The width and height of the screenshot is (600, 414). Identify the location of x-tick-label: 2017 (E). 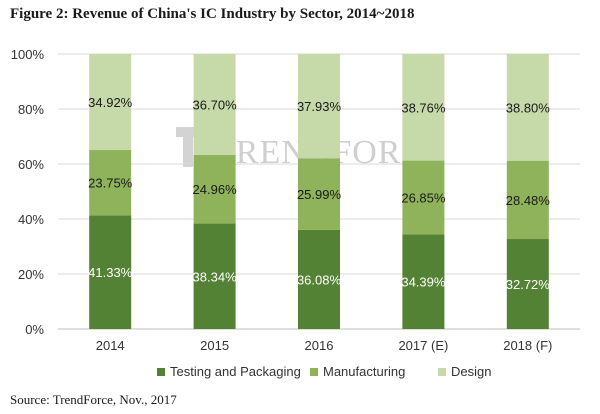
(423, 345).